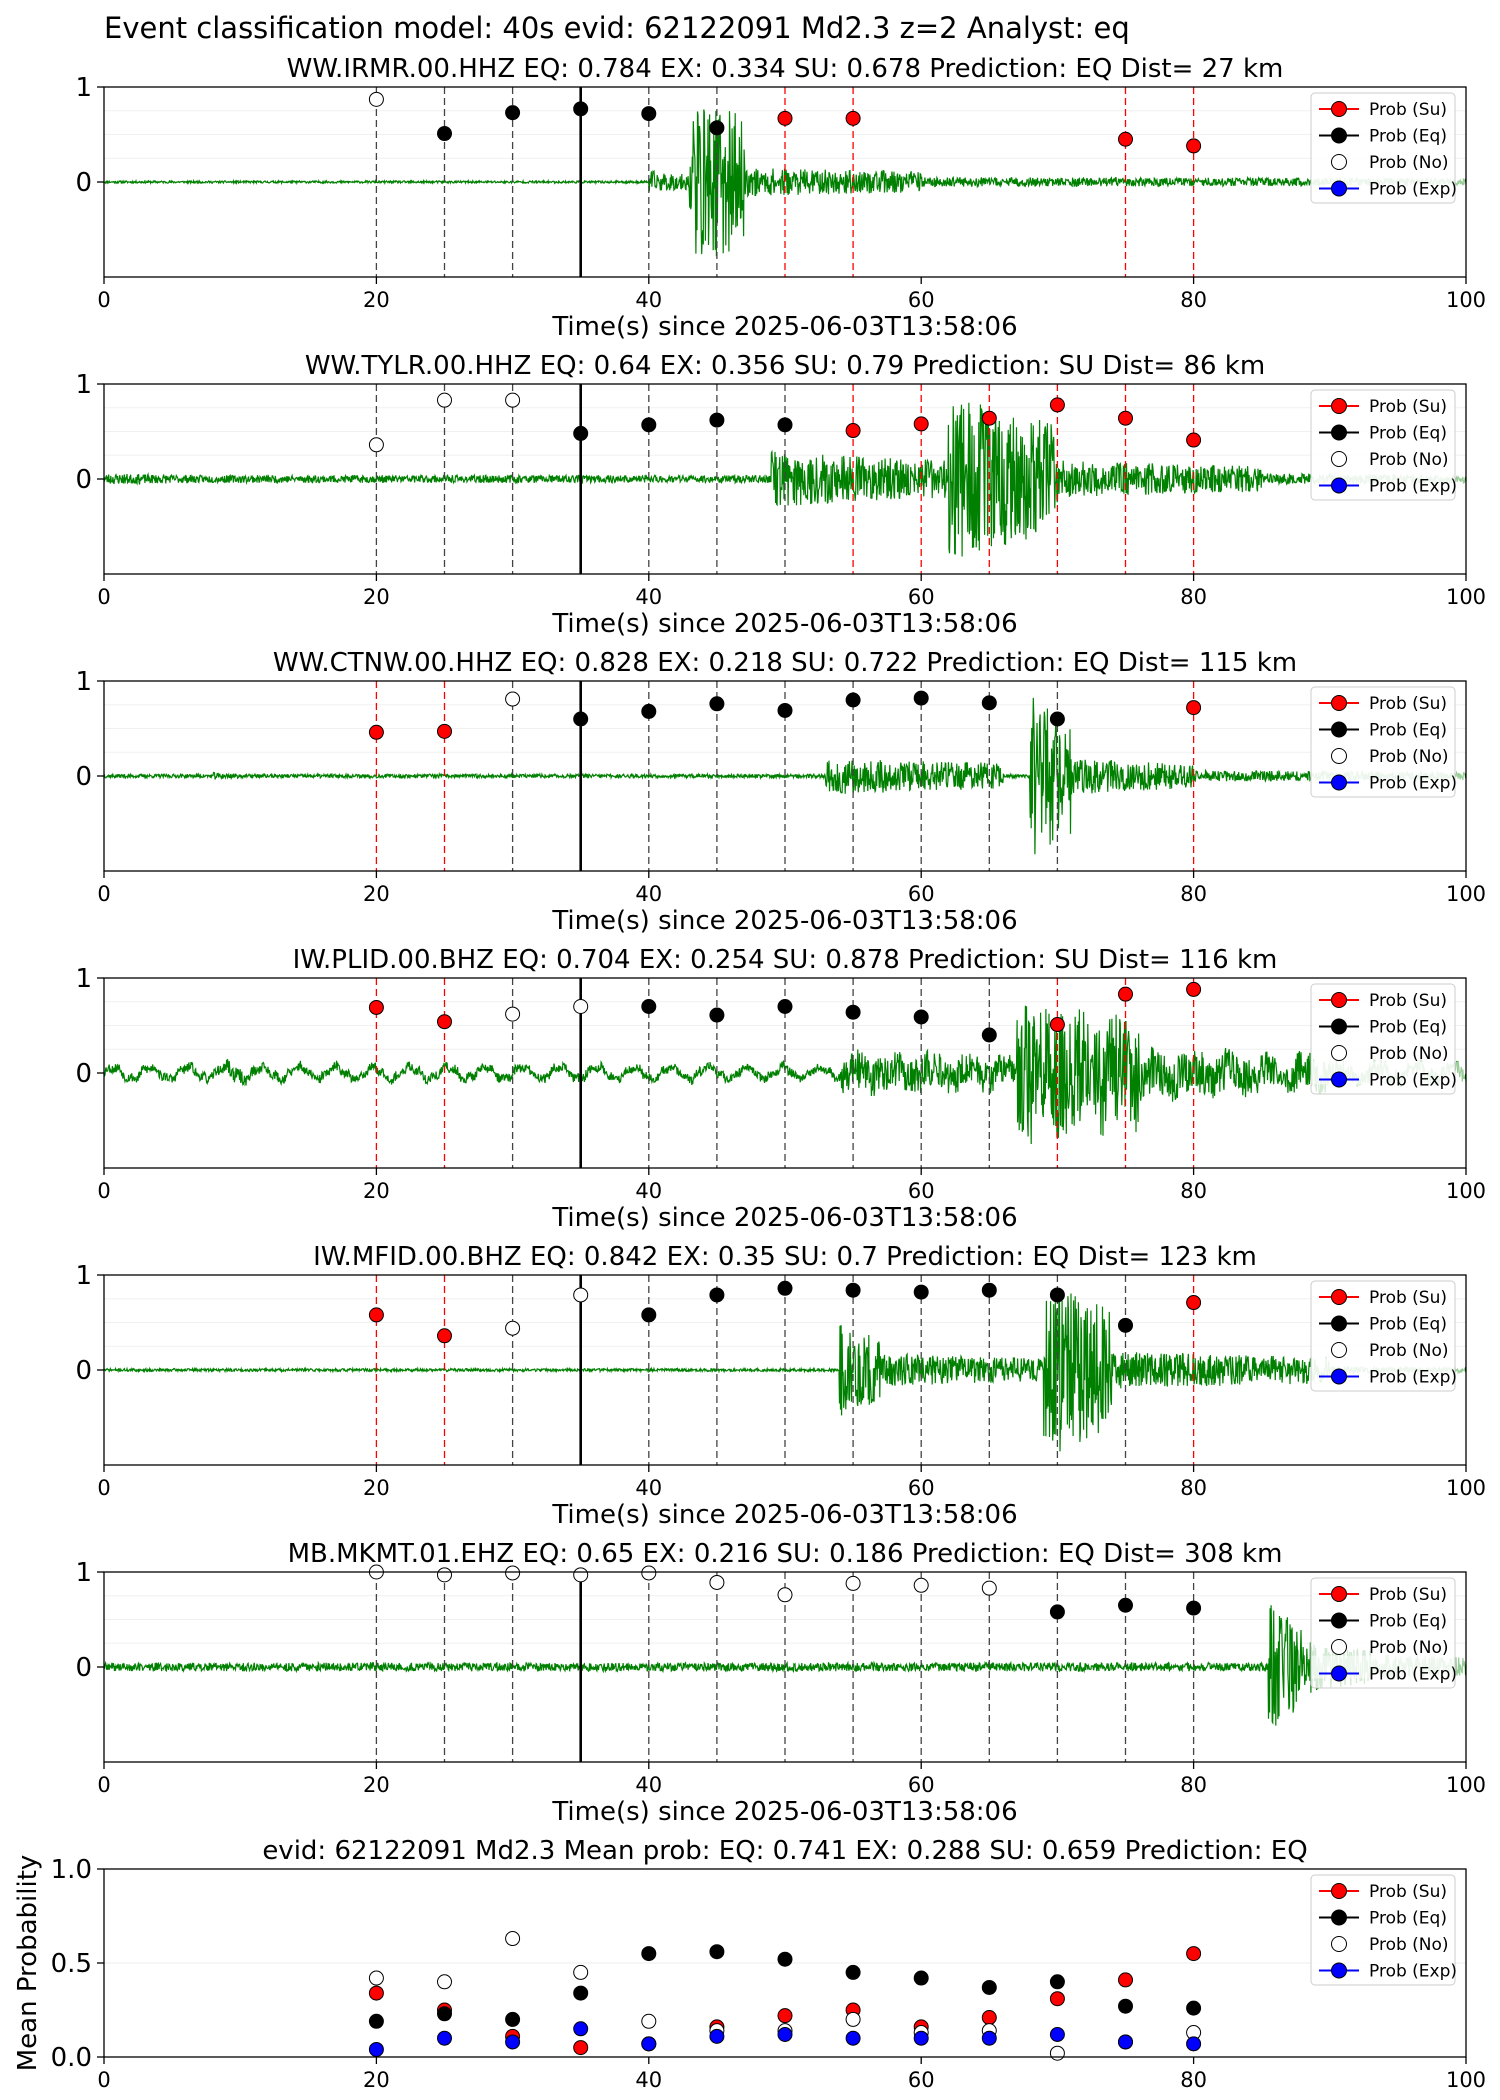 The image size is (1500, 2100). I want to click on legend-marker-eq, so click(1339, 1620).